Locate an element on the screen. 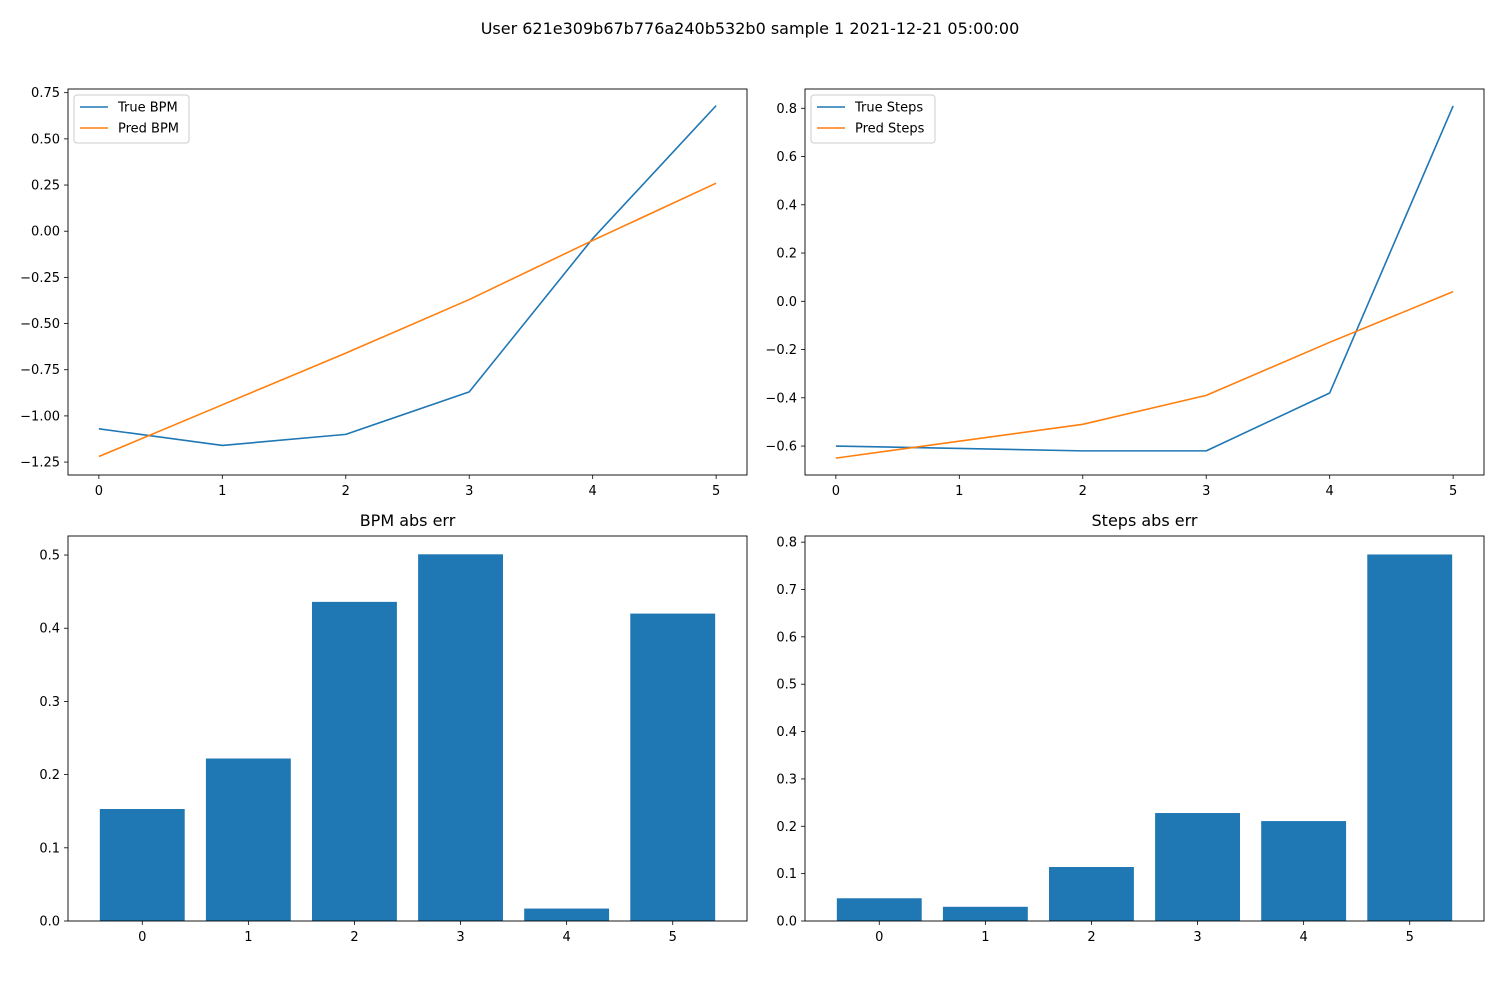 The width and height of the screenshot is (1500, 1000). y-tick-label: −0.25 is located at coordinates (40, 278).